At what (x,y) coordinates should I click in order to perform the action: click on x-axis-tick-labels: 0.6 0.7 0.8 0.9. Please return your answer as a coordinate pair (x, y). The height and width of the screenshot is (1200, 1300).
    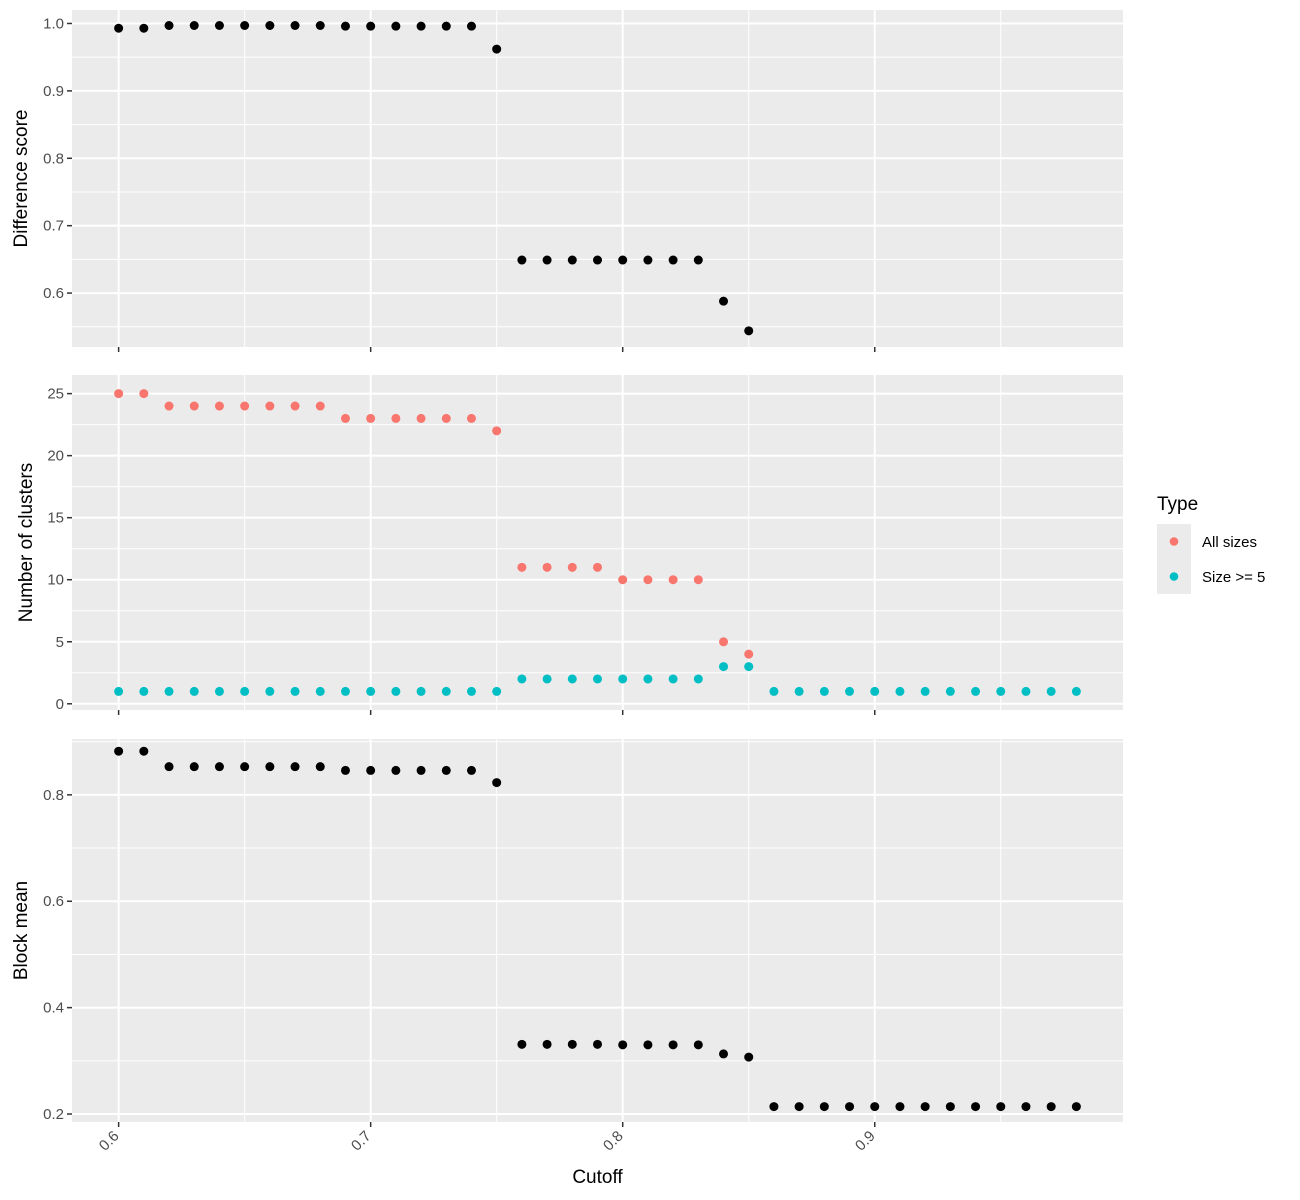
    Looking at the image, I should click on (487, 1141).